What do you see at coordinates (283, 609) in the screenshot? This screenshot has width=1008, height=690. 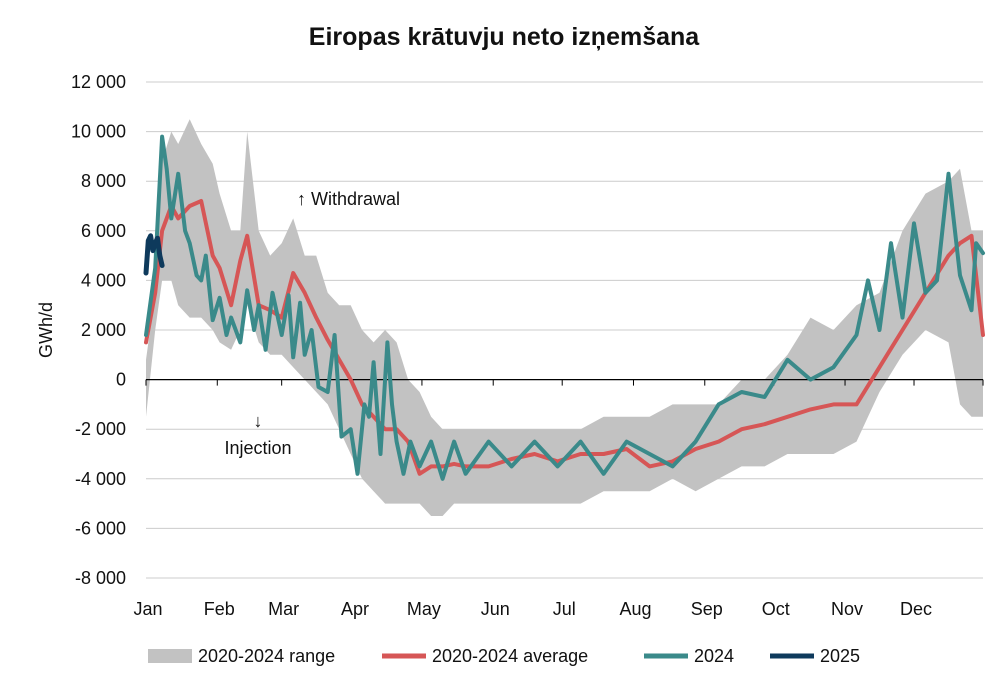 I see `x-tick-label: Mar` at bounding box center [283, 609].